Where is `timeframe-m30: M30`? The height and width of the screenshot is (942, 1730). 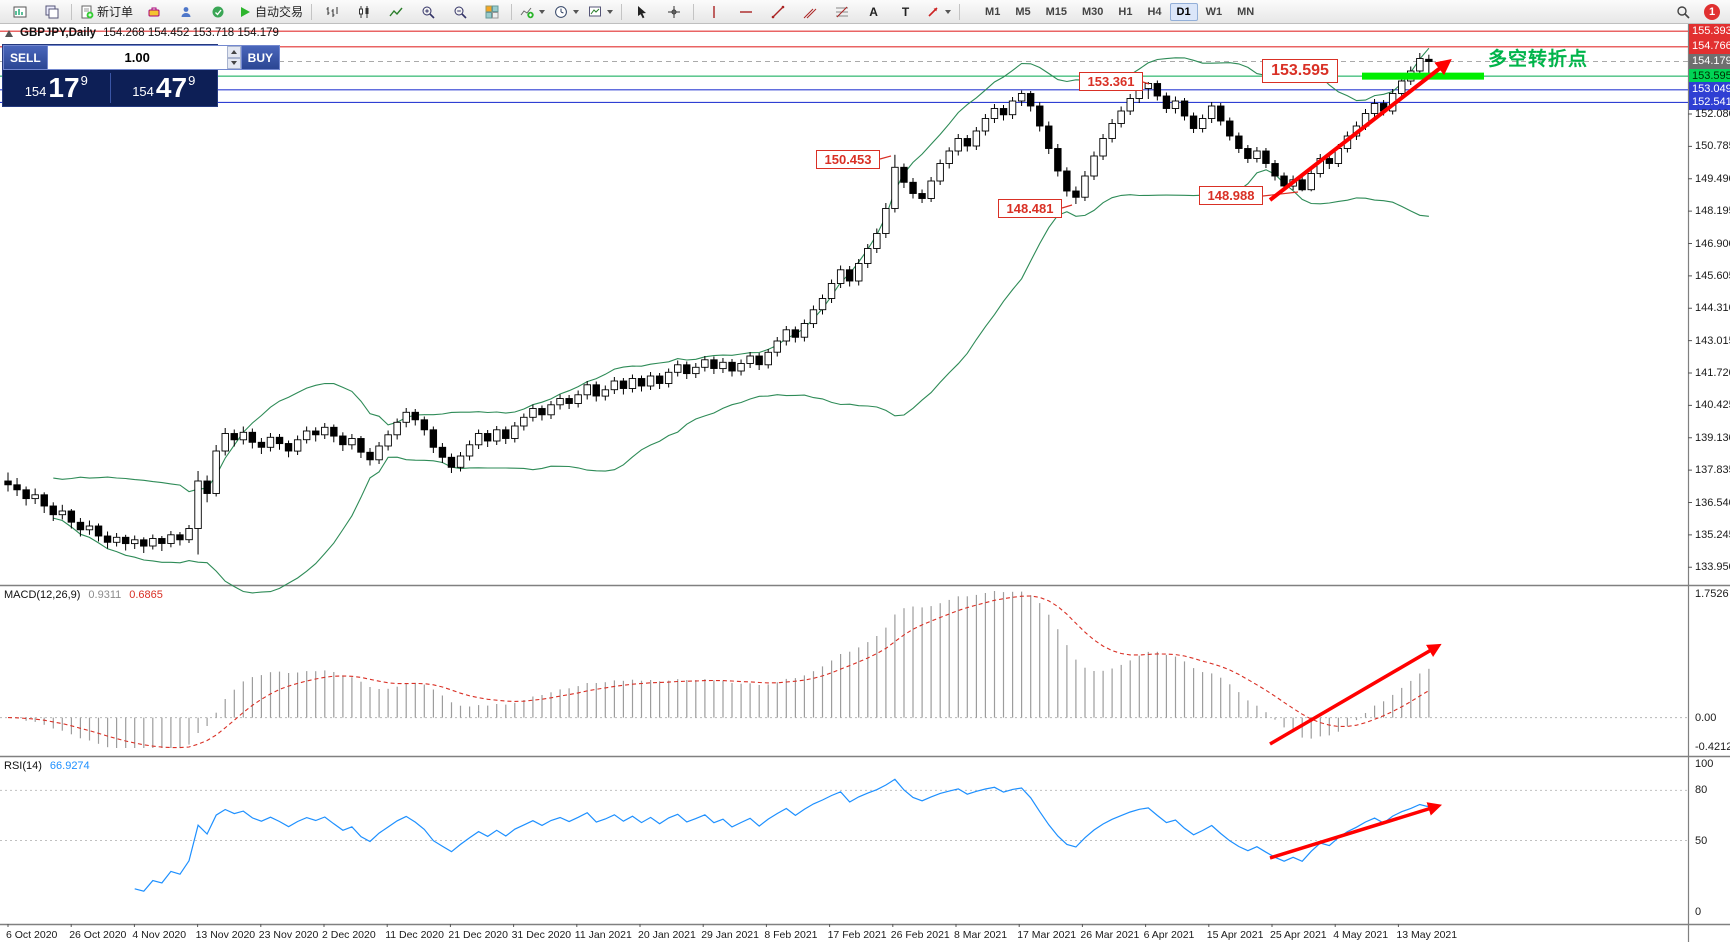 timeframe-m30: M30 is located at coordinates (1093, 11).